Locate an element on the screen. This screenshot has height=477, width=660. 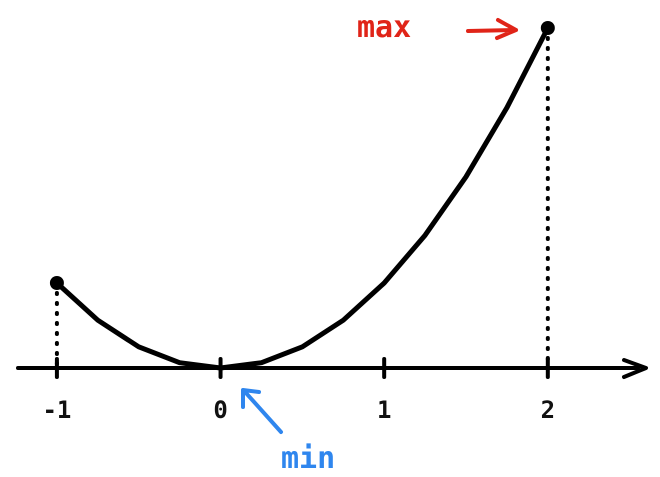
max-annotation: max is located at coordinates (437, 27).